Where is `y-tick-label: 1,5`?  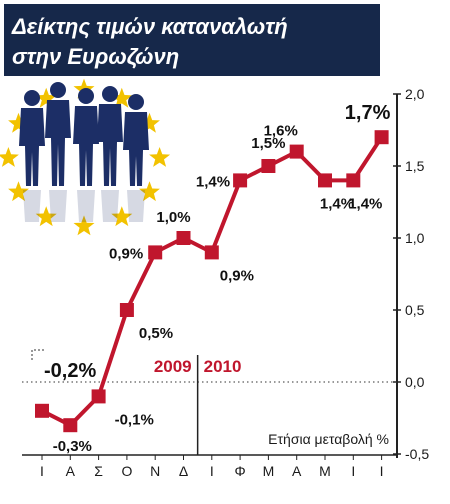 y-tick-label: 1,5 is located at coordinates (415, 166).